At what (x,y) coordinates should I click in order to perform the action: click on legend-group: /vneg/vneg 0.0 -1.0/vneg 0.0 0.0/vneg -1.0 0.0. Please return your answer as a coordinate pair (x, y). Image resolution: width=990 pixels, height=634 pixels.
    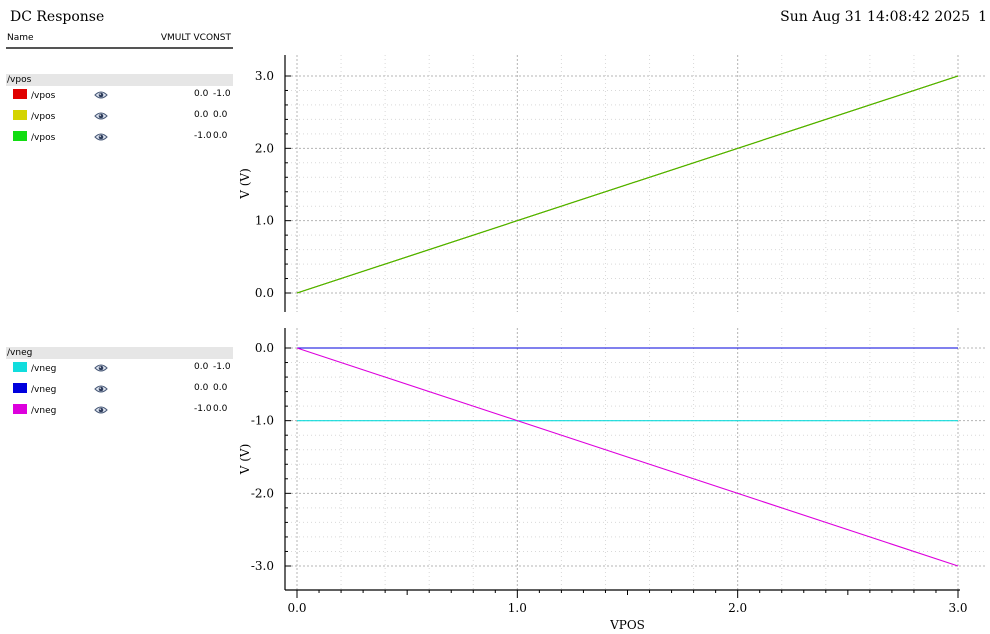
    Looking at the image, I should click on (119, 384).